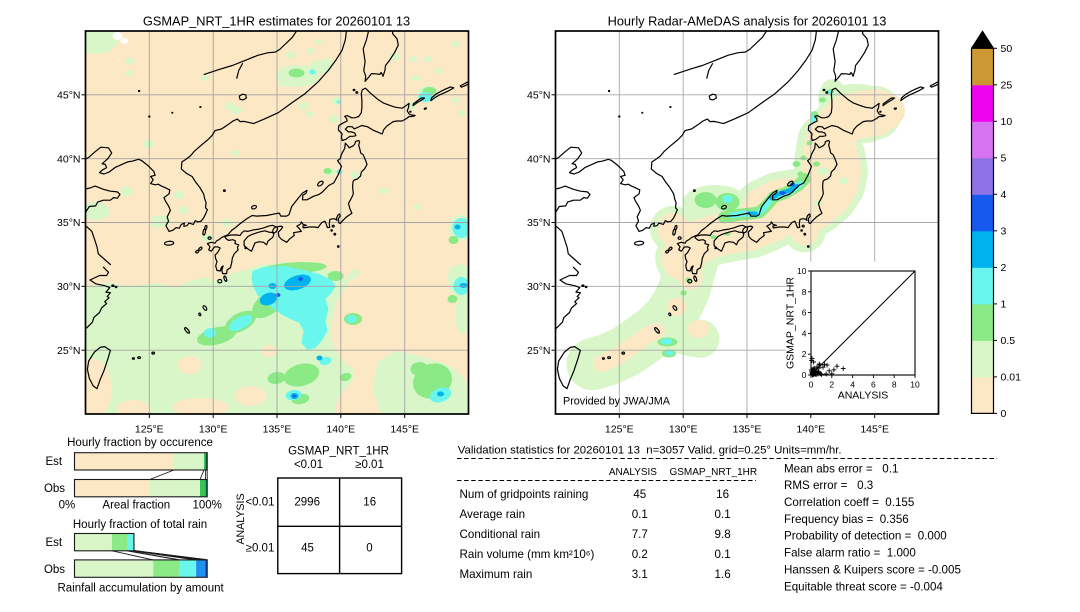 The image size is (1080, 612). Describe the element at coordinates (493, 514) in the screenshot. I see `svg-text: Average rain` at that location.